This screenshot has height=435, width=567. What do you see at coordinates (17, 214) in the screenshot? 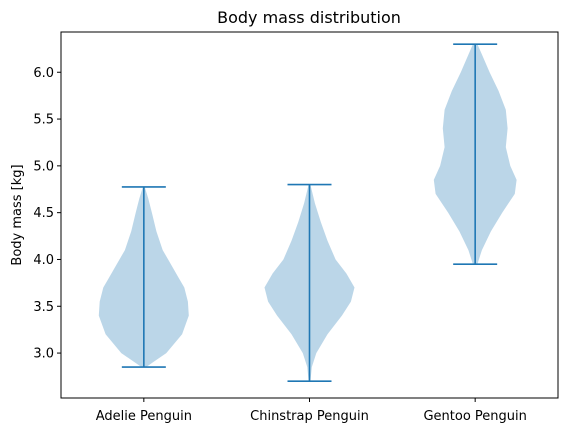
I see `y-axis-label: Body mass [kg]` at bounding box center [17, 214].